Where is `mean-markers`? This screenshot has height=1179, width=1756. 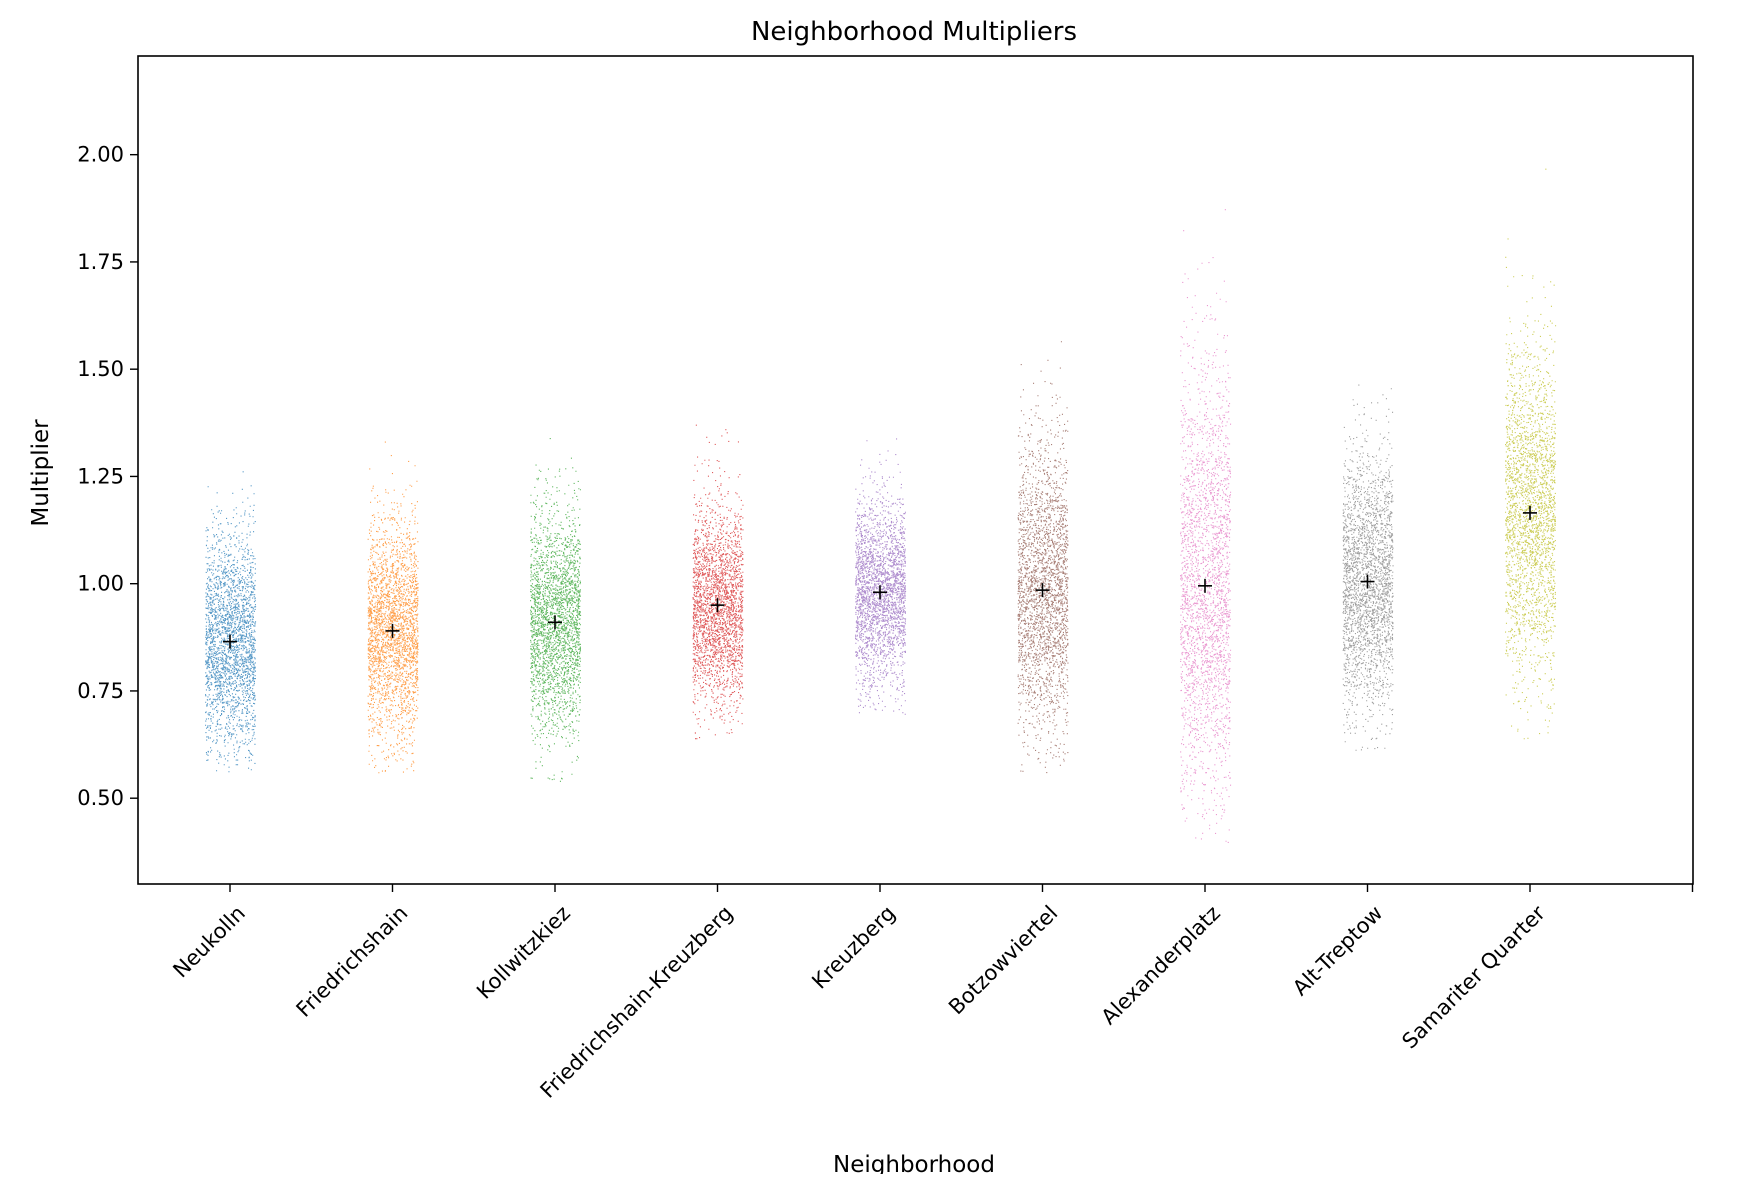 mean-markers is located at coordinates (880, 577).